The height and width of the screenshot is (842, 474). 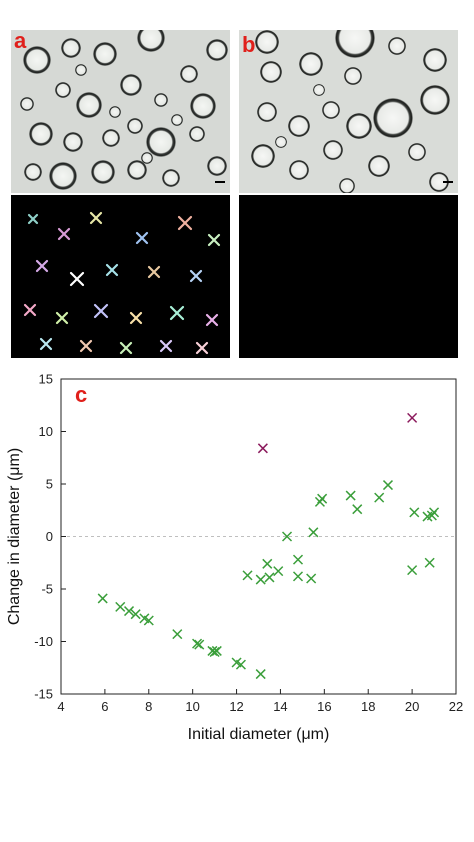 I want to click on y-tick-label: -10, so click(x=43, y=641).